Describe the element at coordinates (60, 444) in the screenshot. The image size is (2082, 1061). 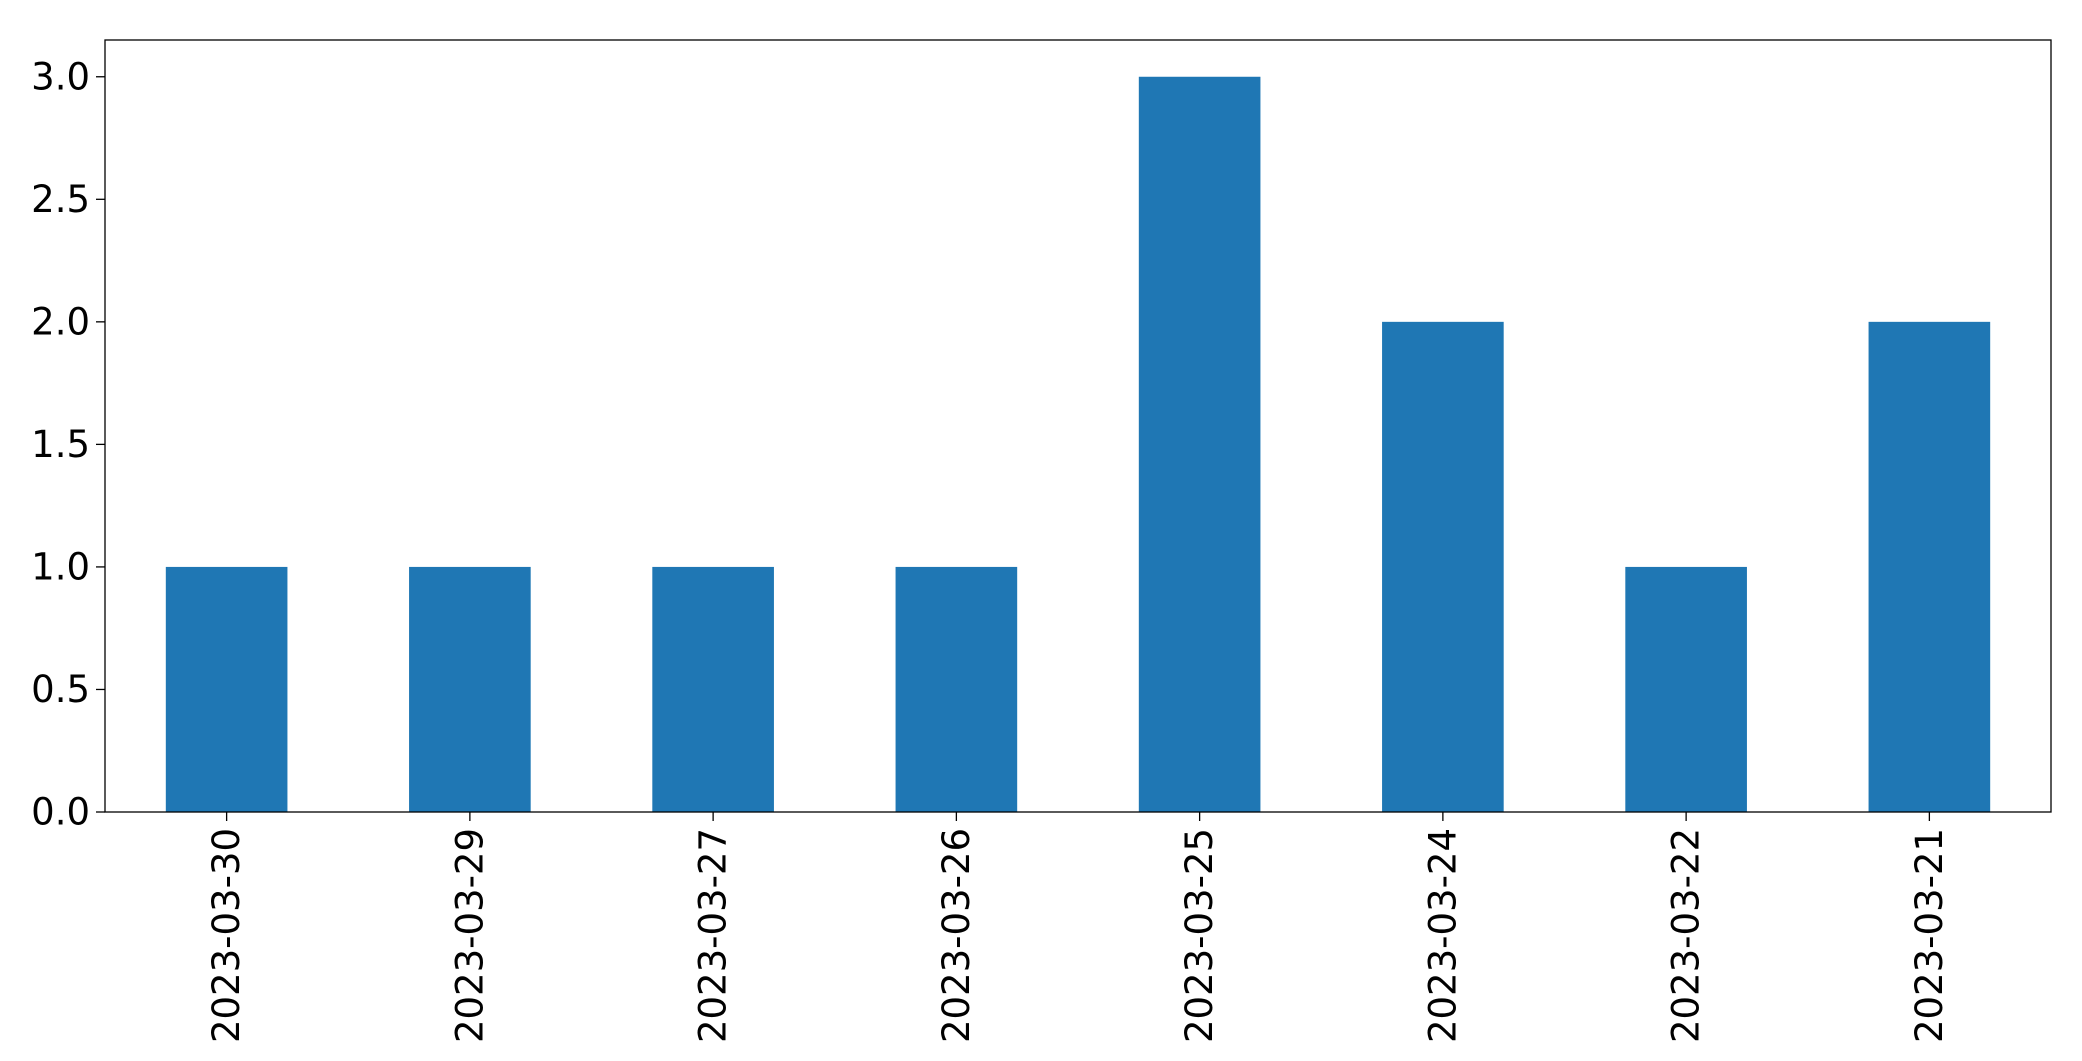
I see `y-tick-label: 1.5` at that location.